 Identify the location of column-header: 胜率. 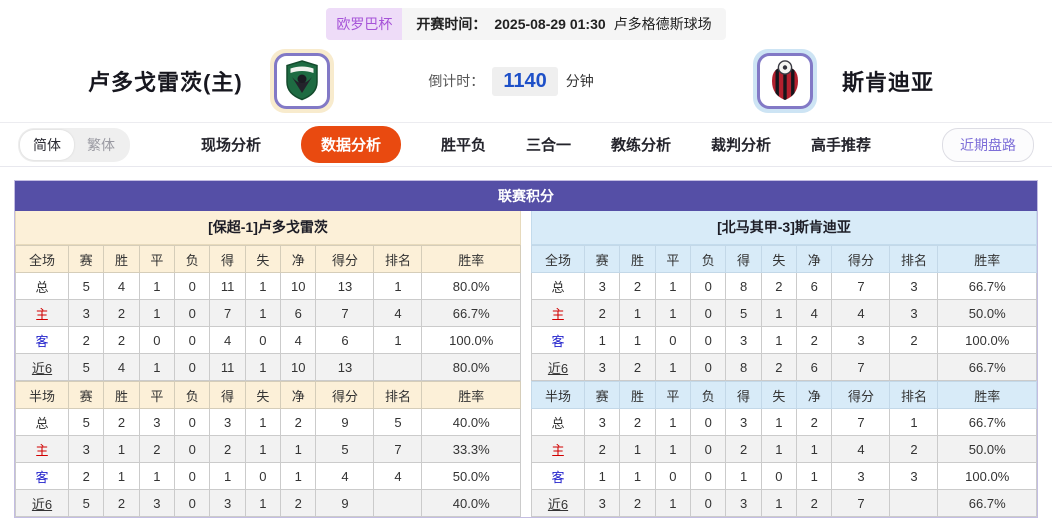
(987, 395).